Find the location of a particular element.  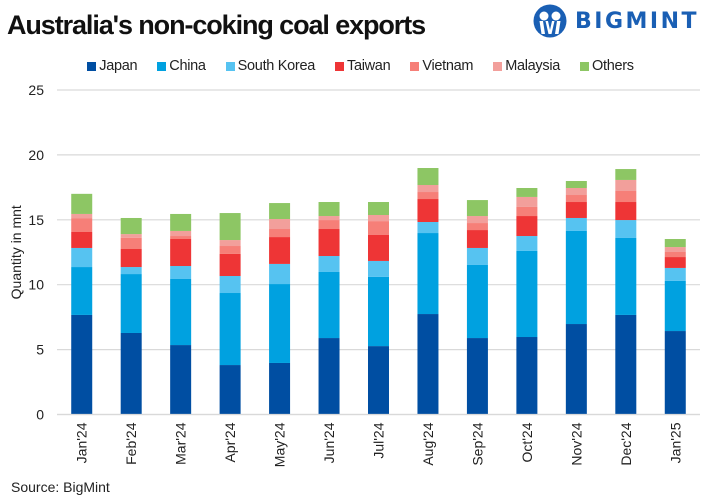

legend-label: Vietnam is located at coordinates (448, 66).